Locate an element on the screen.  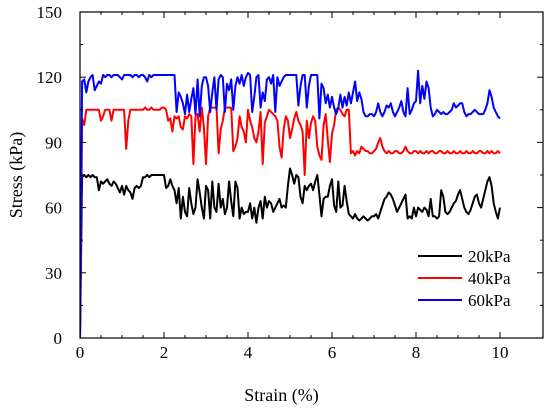
x-tick-label: 4 is located at coordinates (248, 352).